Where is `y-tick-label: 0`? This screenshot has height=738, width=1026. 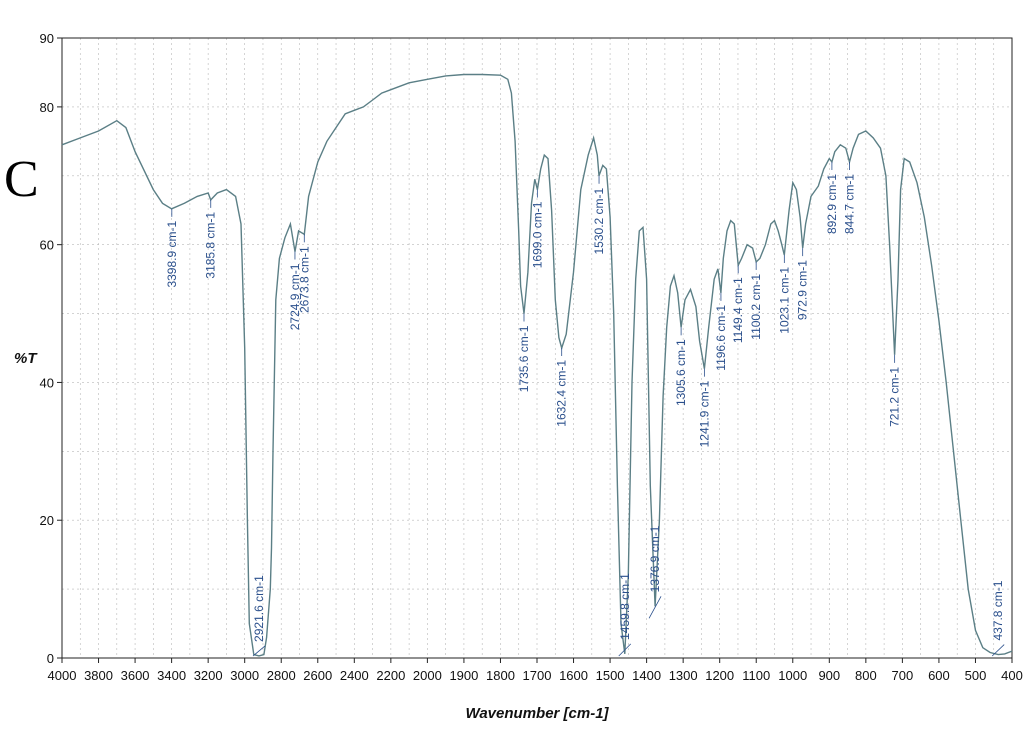 y-tick-label: 0 is located at coordinates (50, 658).